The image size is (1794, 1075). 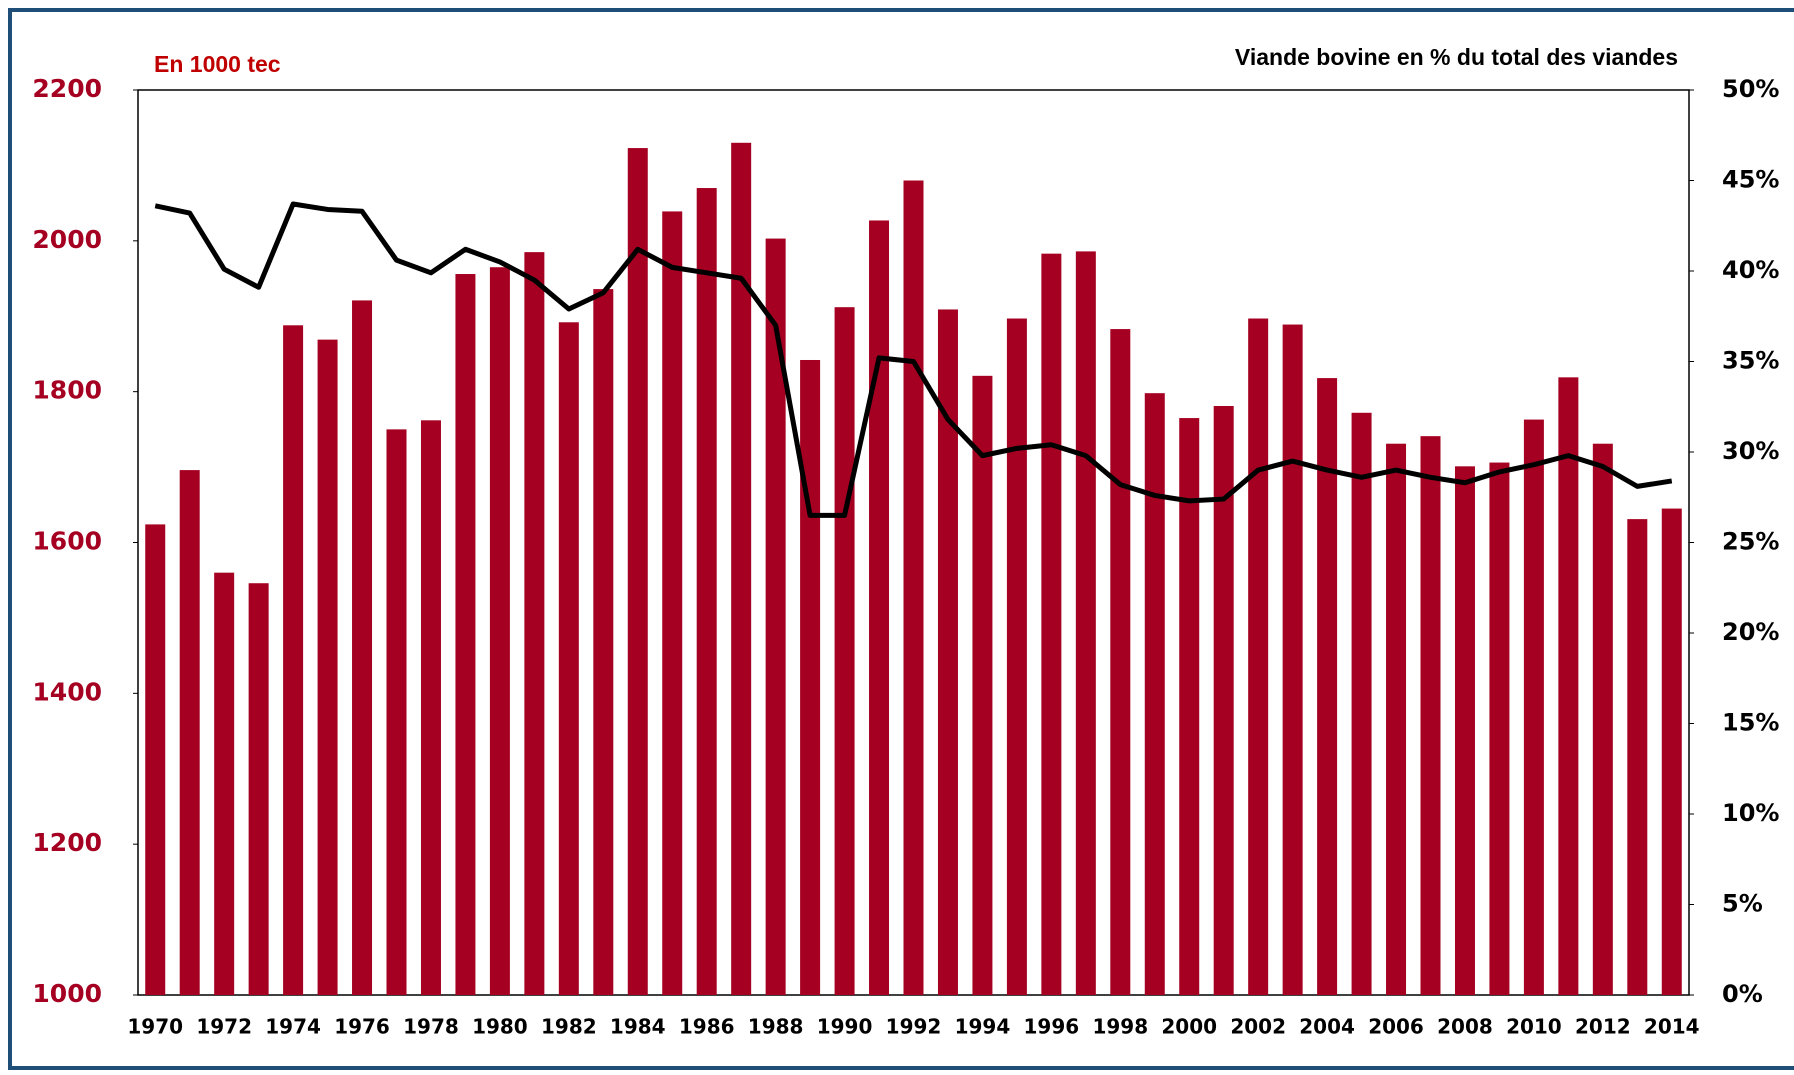 I want to click on x-tick-label: 1978, so click(x=431, y=1027).